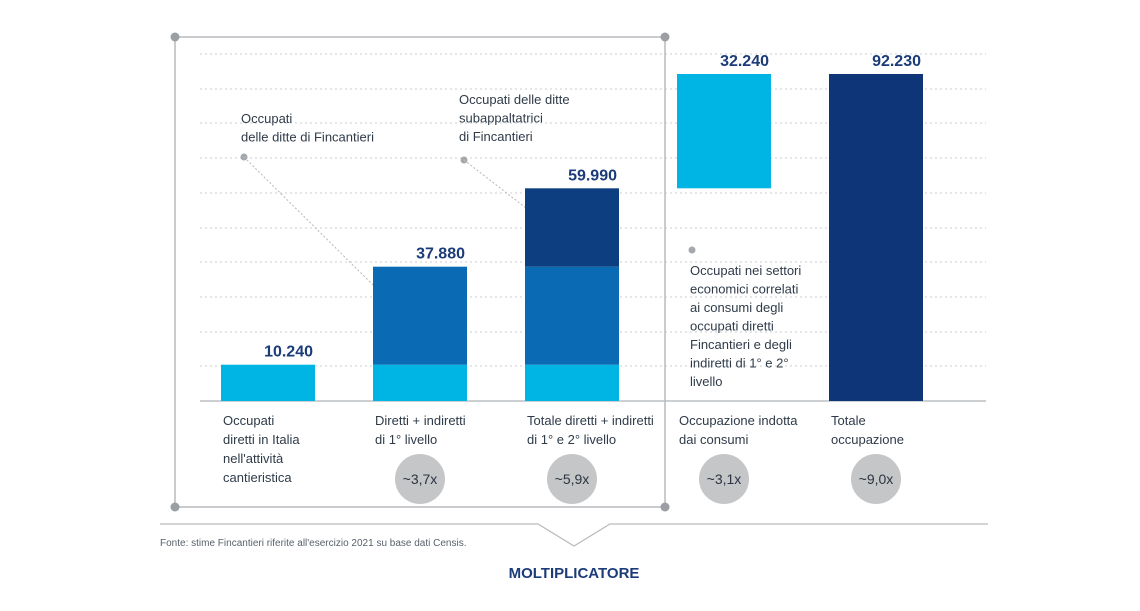 This screenshot has height=611, width=1140. I want to click on category-label: Totale occupazione, so click(867, 430).